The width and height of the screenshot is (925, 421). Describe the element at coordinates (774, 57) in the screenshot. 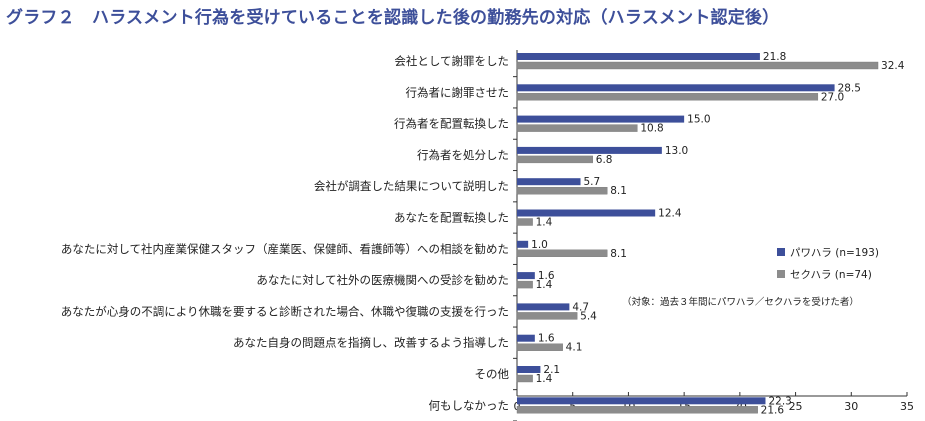

I see `value-label-s0-0: 21.8` at that location.